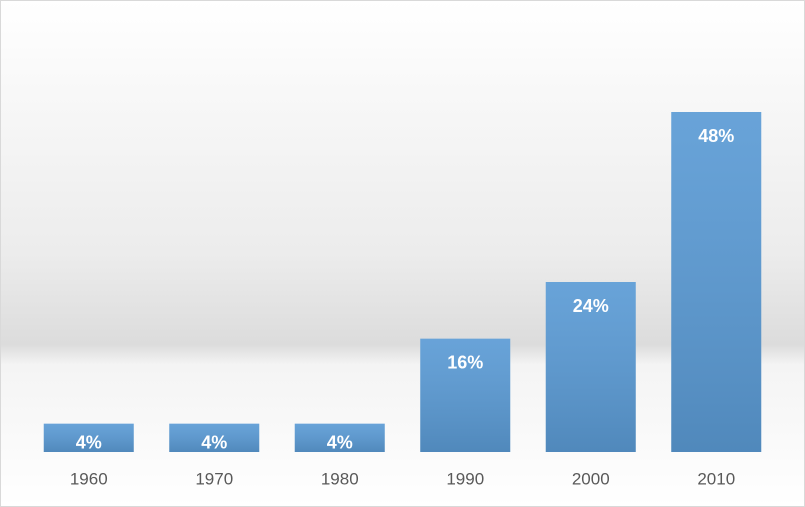  I want to click on x-tick-label: 1960, so click(89, 478).